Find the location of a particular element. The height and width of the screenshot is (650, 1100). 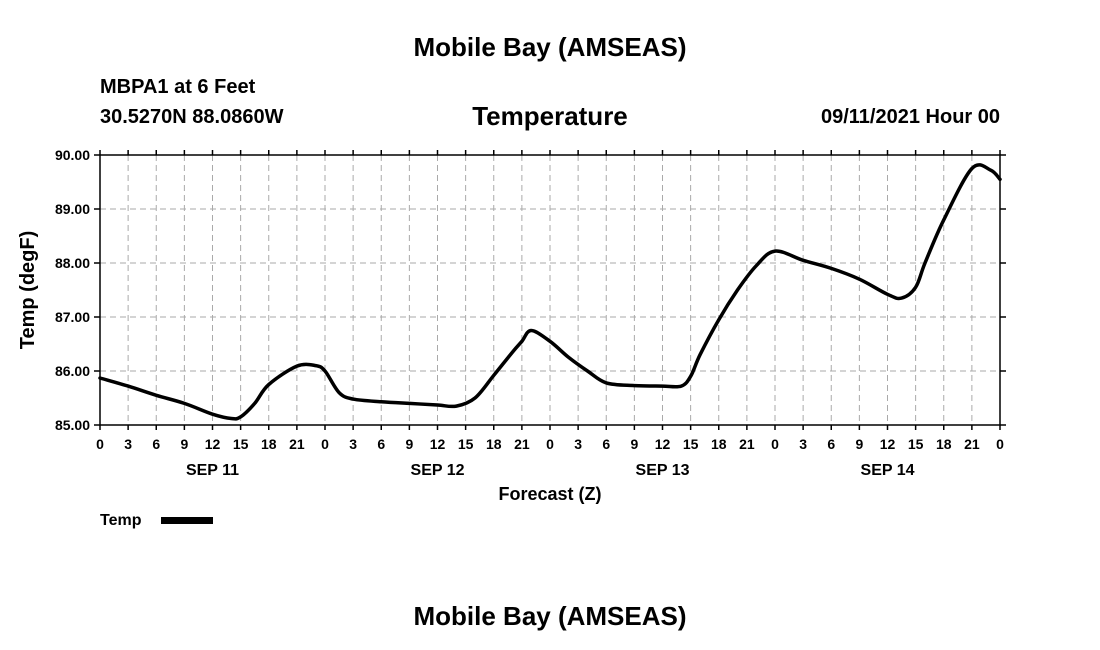

station-label: MBPA1 at 6 Feet is located at coordinates (178, 87).